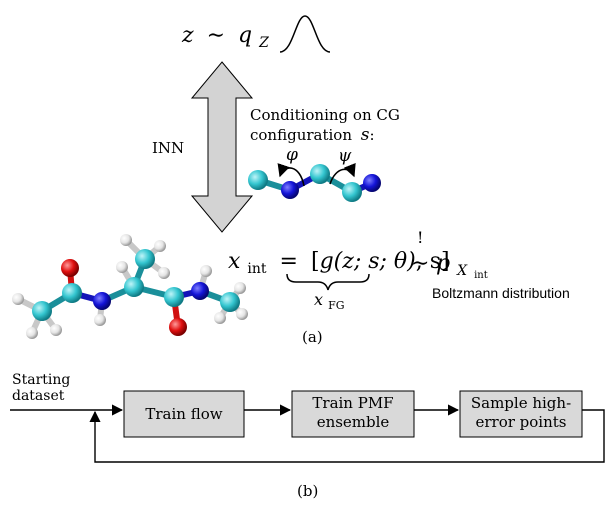  Describe the element at coordinates (329, 301) in the screenshot. I see `brace-label: x FG` at that location.